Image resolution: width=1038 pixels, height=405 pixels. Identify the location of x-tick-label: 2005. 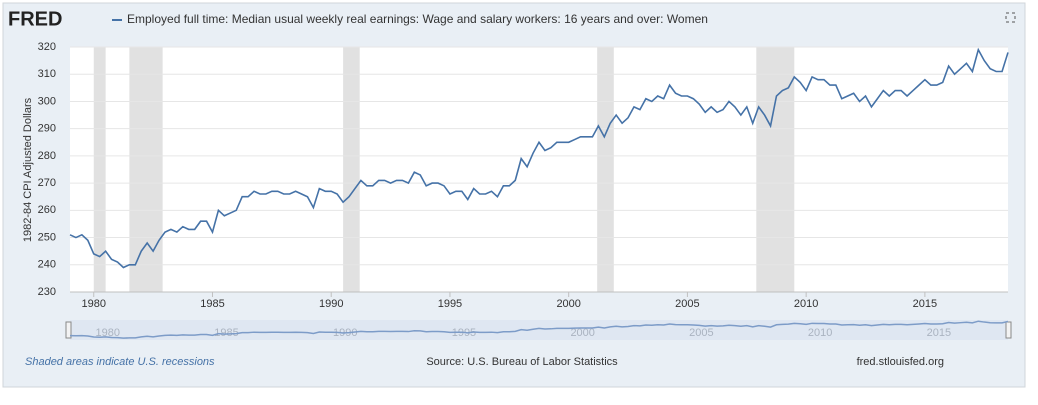
(687, 304).